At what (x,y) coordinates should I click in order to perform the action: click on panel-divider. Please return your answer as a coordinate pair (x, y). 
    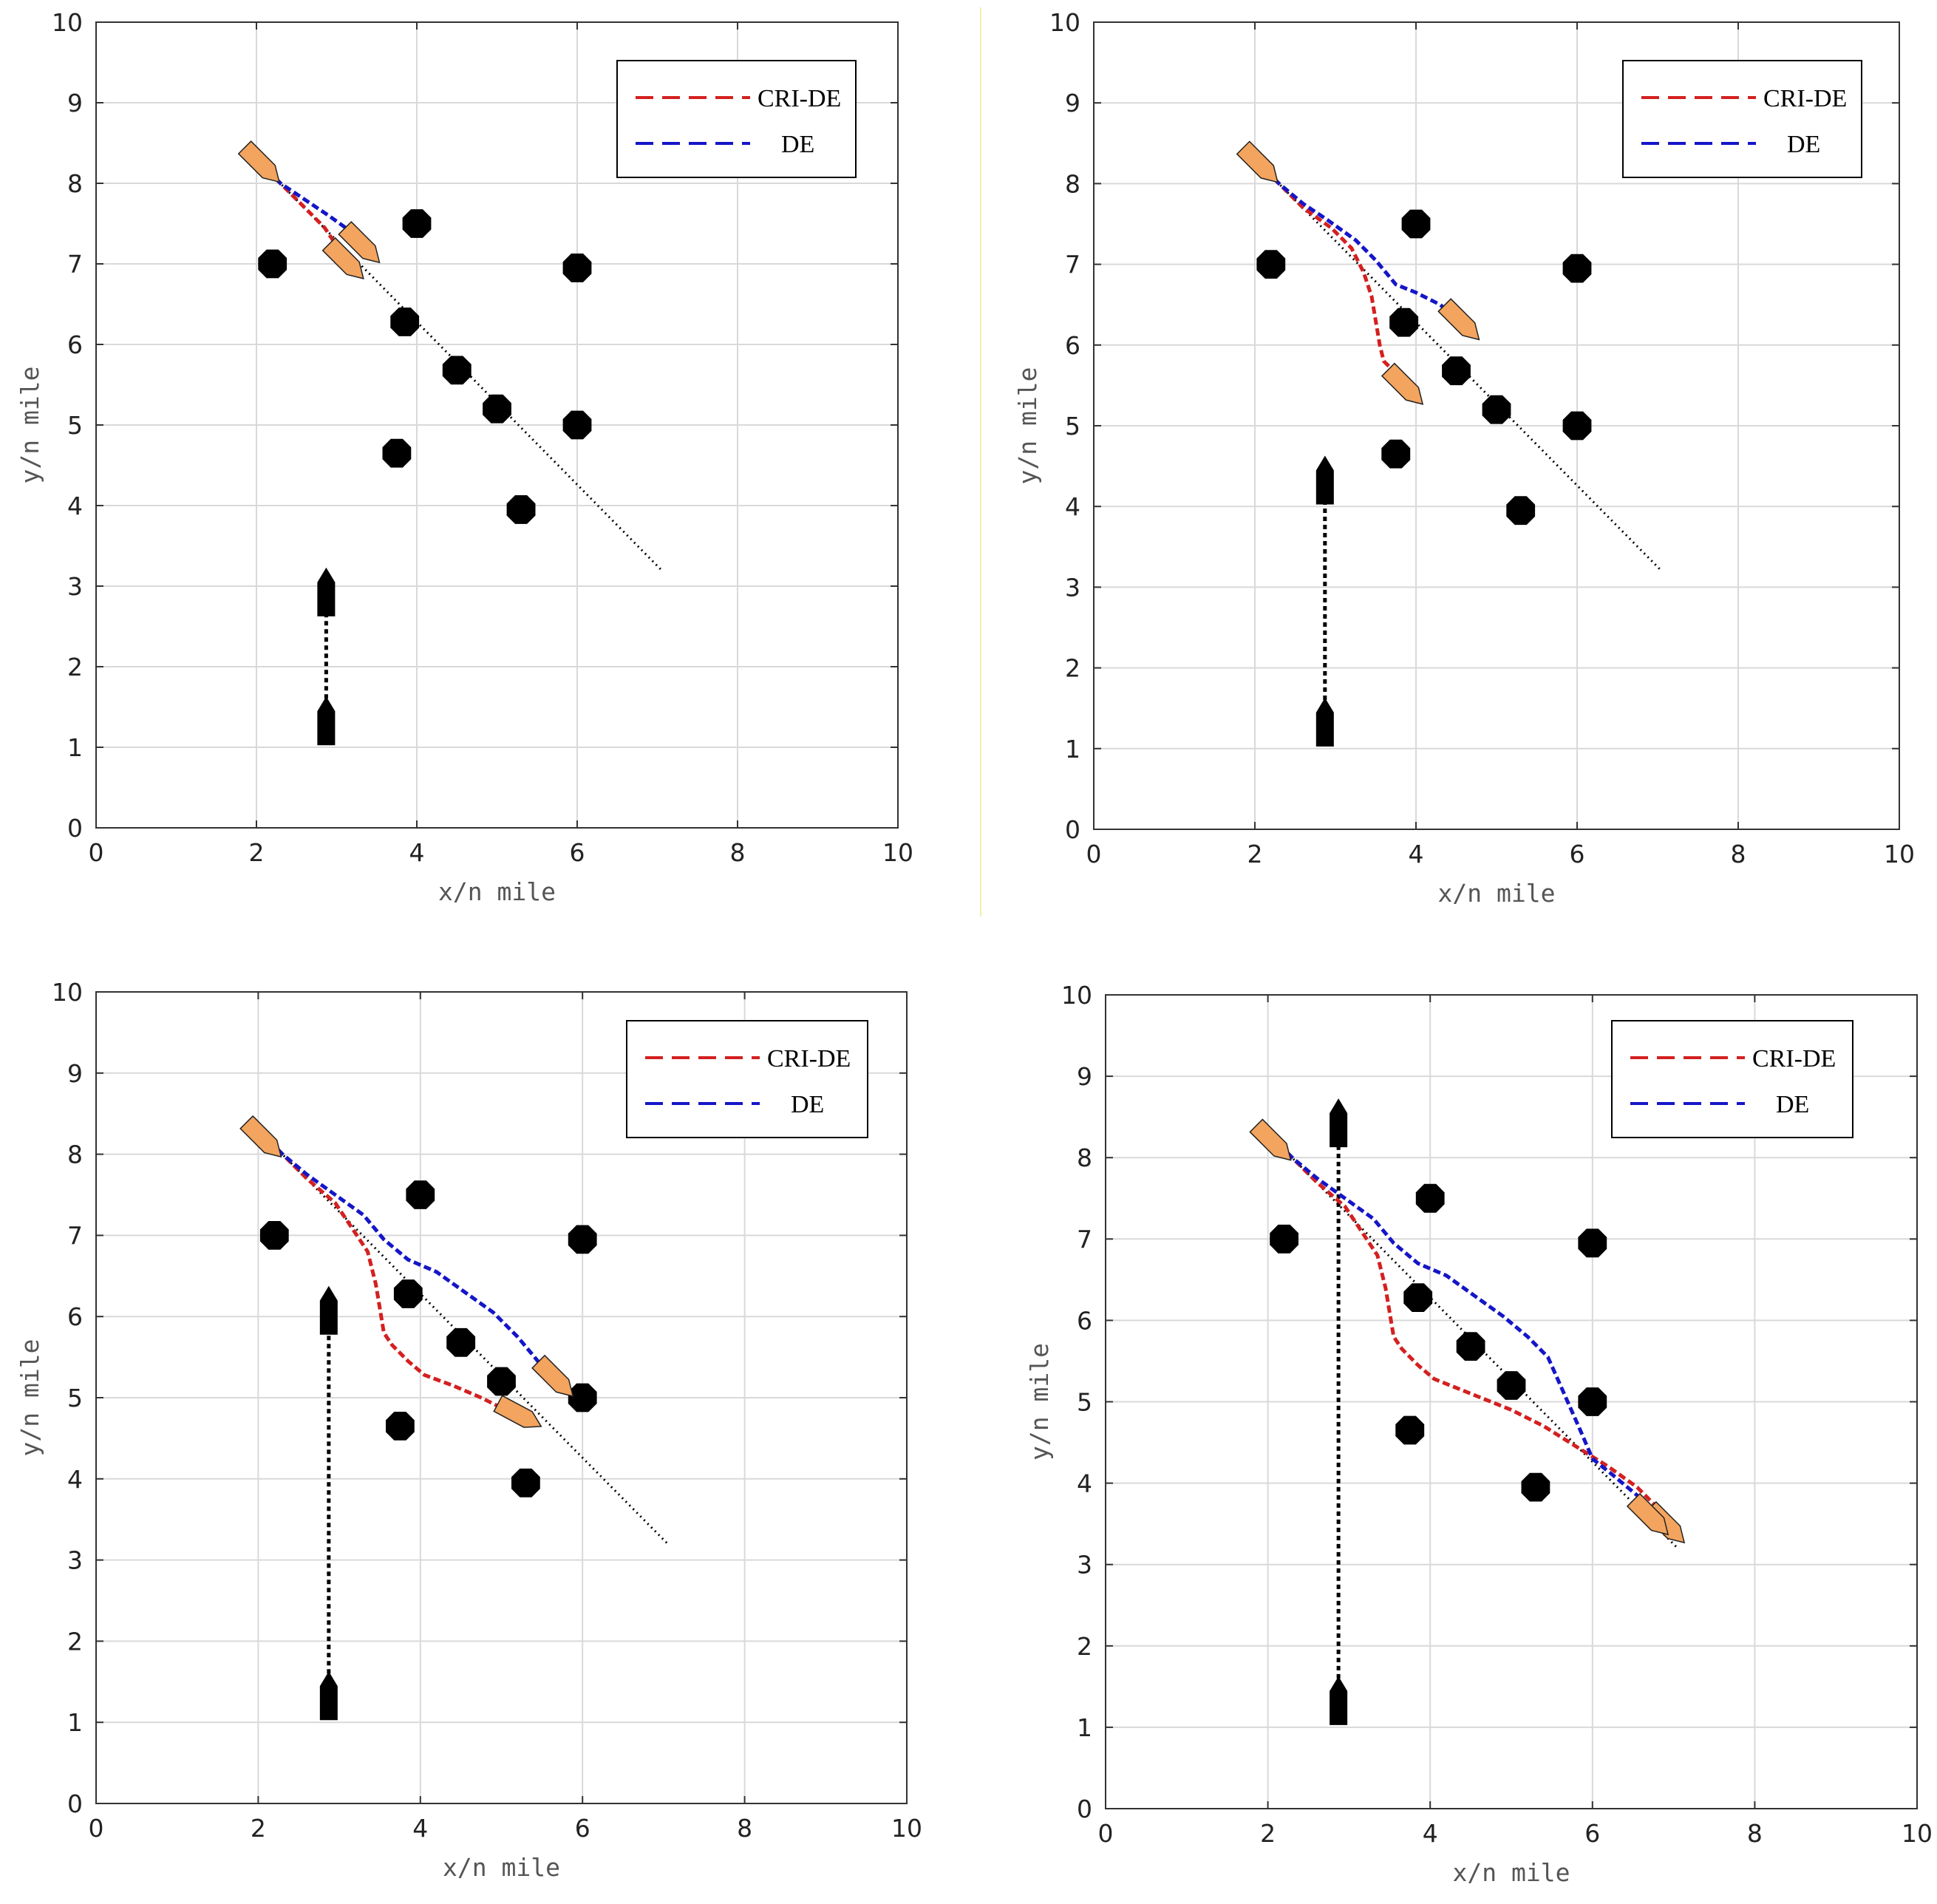
    Looking at the image, I should click on (981, 462).